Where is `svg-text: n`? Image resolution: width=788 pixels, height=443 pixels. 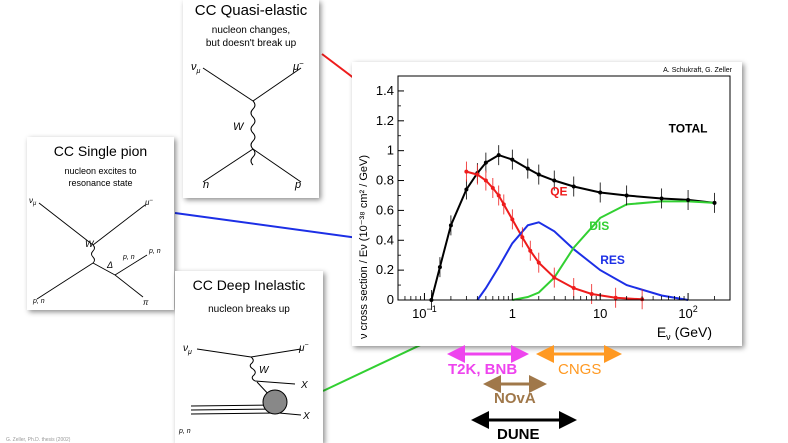 svg-text: n is located at coordinates (206, 185).